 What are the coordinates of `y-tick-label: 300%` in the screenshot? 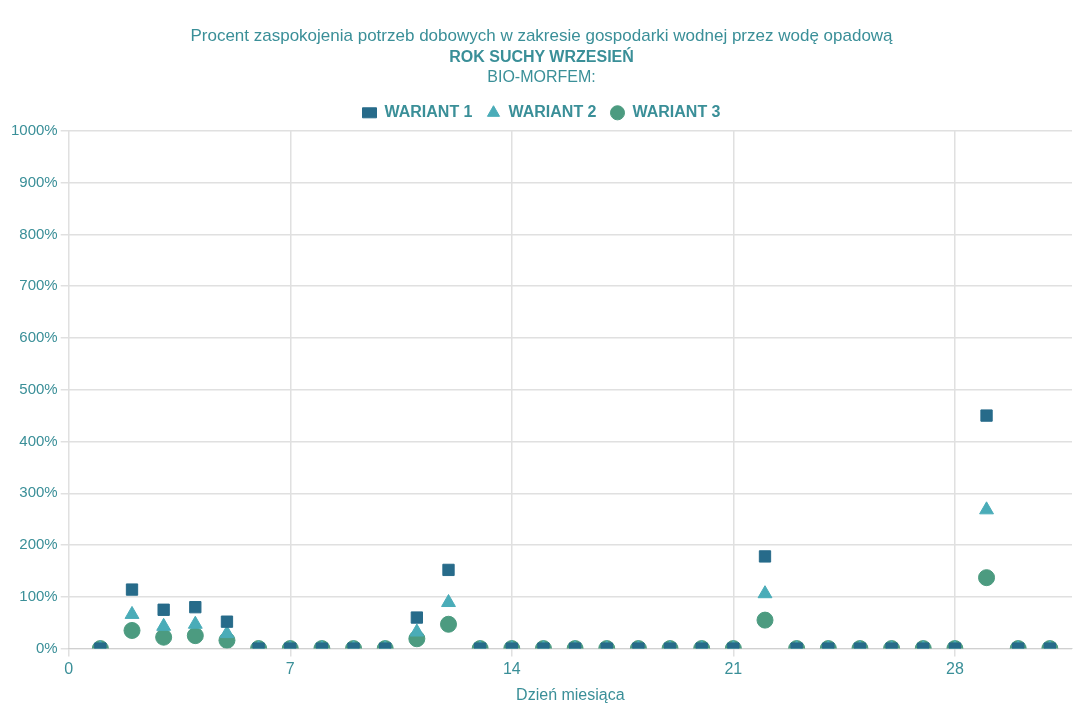 It's located at (38, 492).